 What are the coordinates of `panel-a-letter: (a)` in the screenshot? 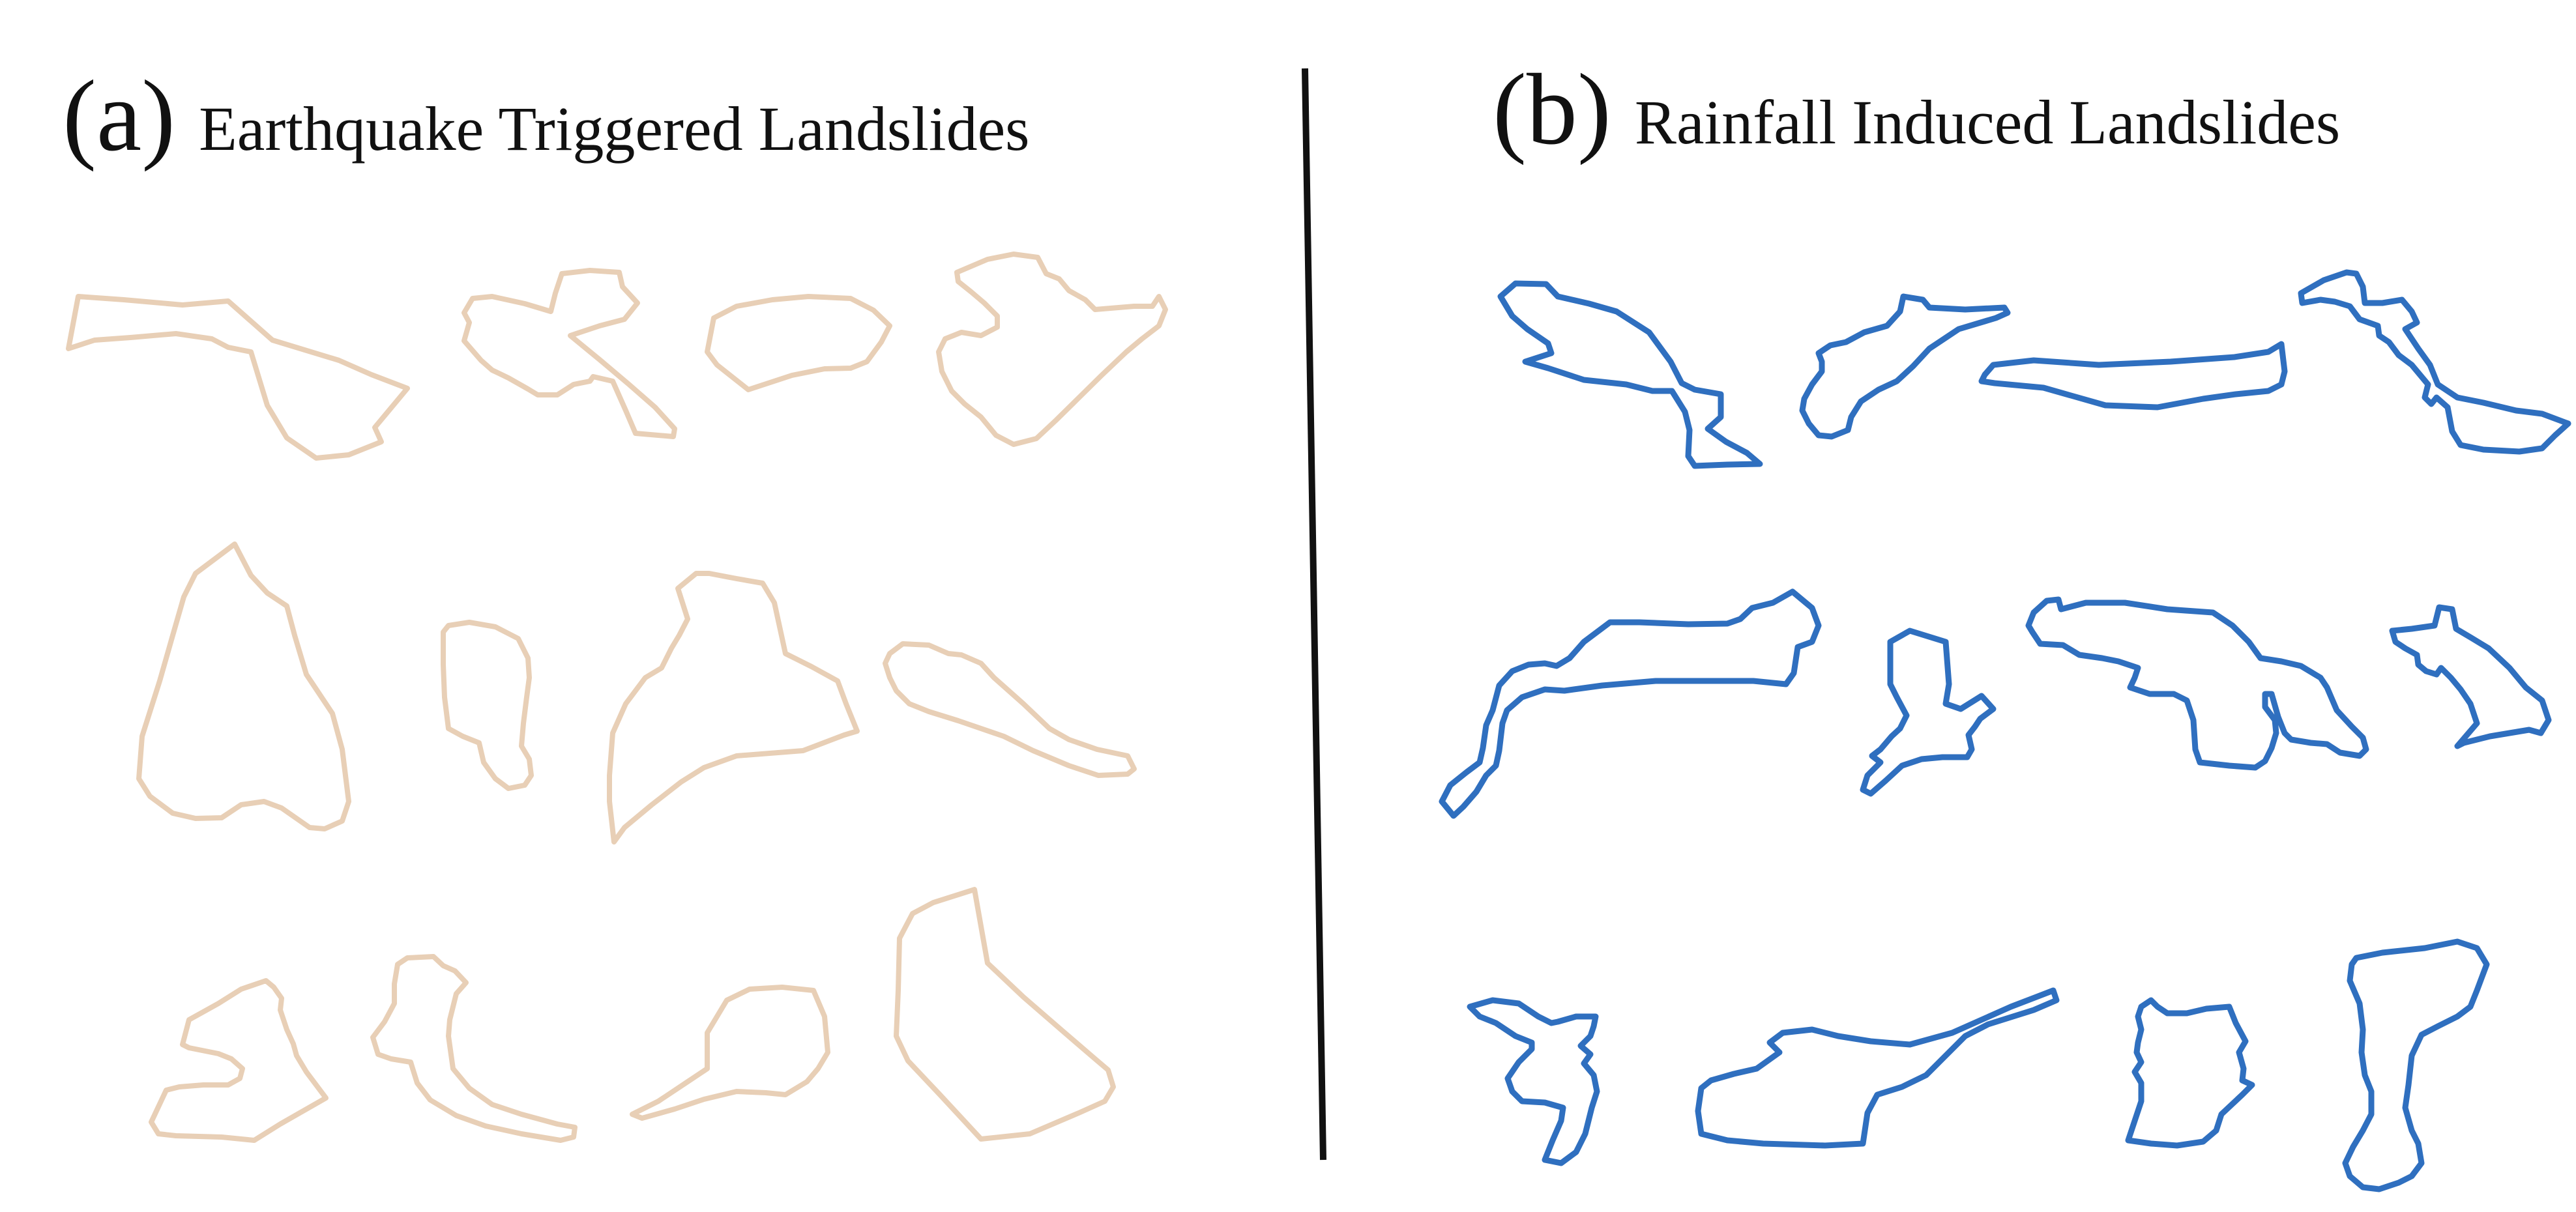 It's located at (119, 115).